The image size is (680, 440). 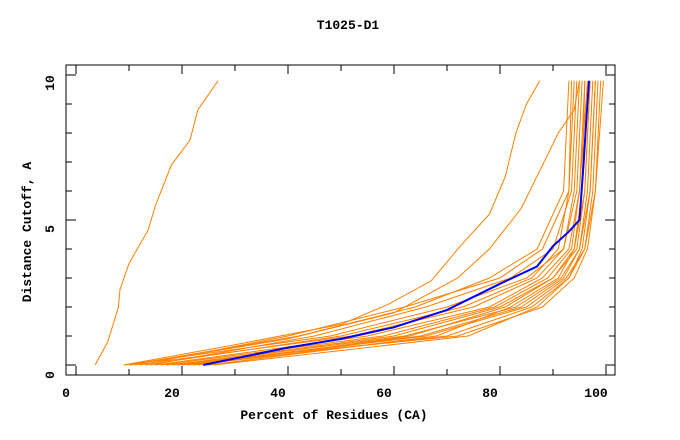 I want to click on x-tick-label: 40, so click(x=278, y=393).